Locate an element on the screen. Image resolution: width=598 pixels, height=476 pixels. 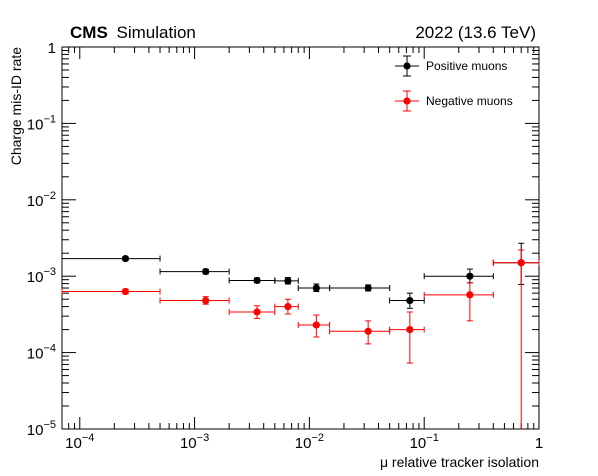
x-tick-label: 10⁻³ is located at coordinates (194, 442).